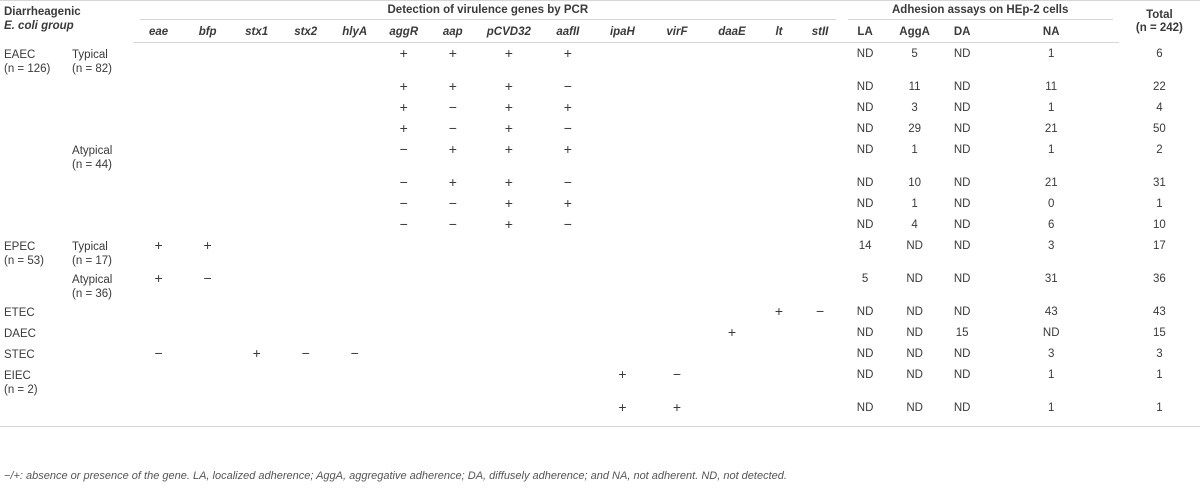 Image resolution: width=1200 pixels, height=489 pixels. Describe the element at coordinates (1159, 27) in the screenshot. I see `total-n: (n = 242)` at that location.